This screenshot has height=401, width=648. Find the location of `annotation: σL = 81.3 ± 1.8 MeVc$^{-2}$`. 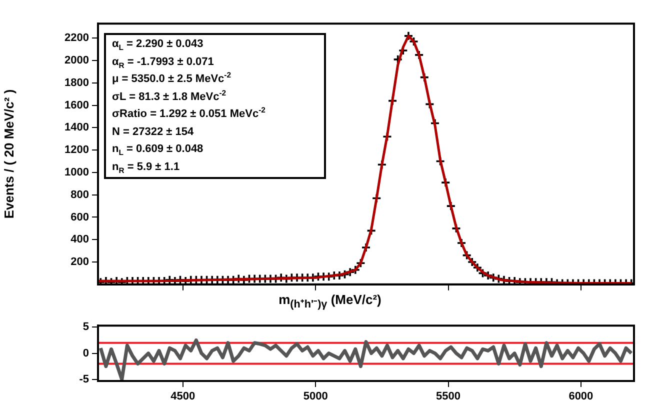

annotation: σL = 81.3 ± 1.8 MeVc$^{-2}$ is located at coordinates (170, 96).